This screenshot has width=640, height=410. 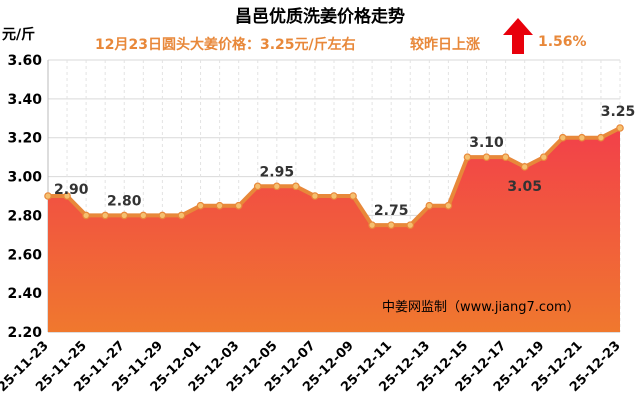 I want to click on data-label: 2.95, so click(x=277, y=172).